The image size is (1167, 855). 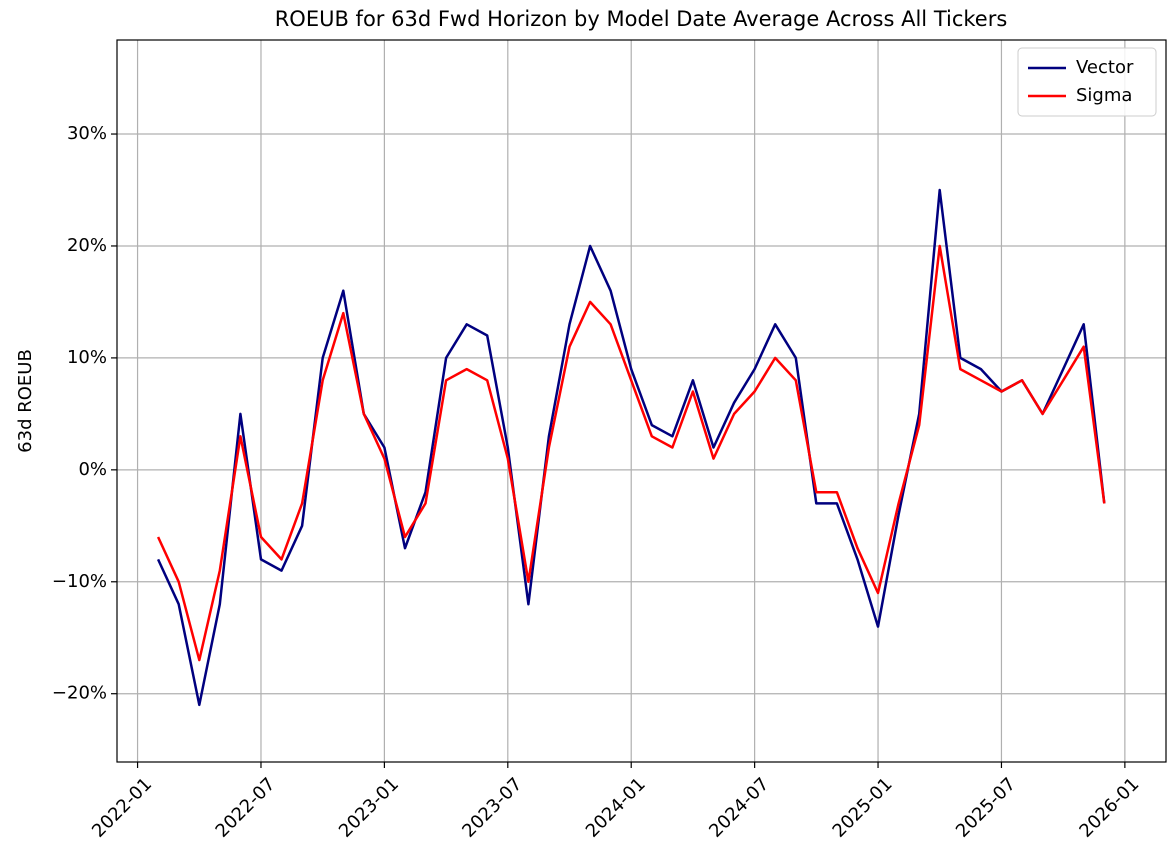 What do you see at coordinates (739, 808) in the screenshot?
I see `x-tick-label: 2024-07` at bounding box center [739, 808].